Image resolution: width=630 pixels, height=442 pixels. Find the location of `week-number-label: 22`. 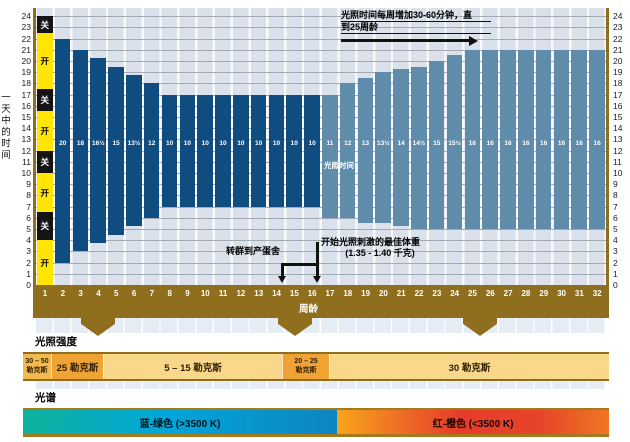

week-number-label: 22 is located at coordinates (419, 293).